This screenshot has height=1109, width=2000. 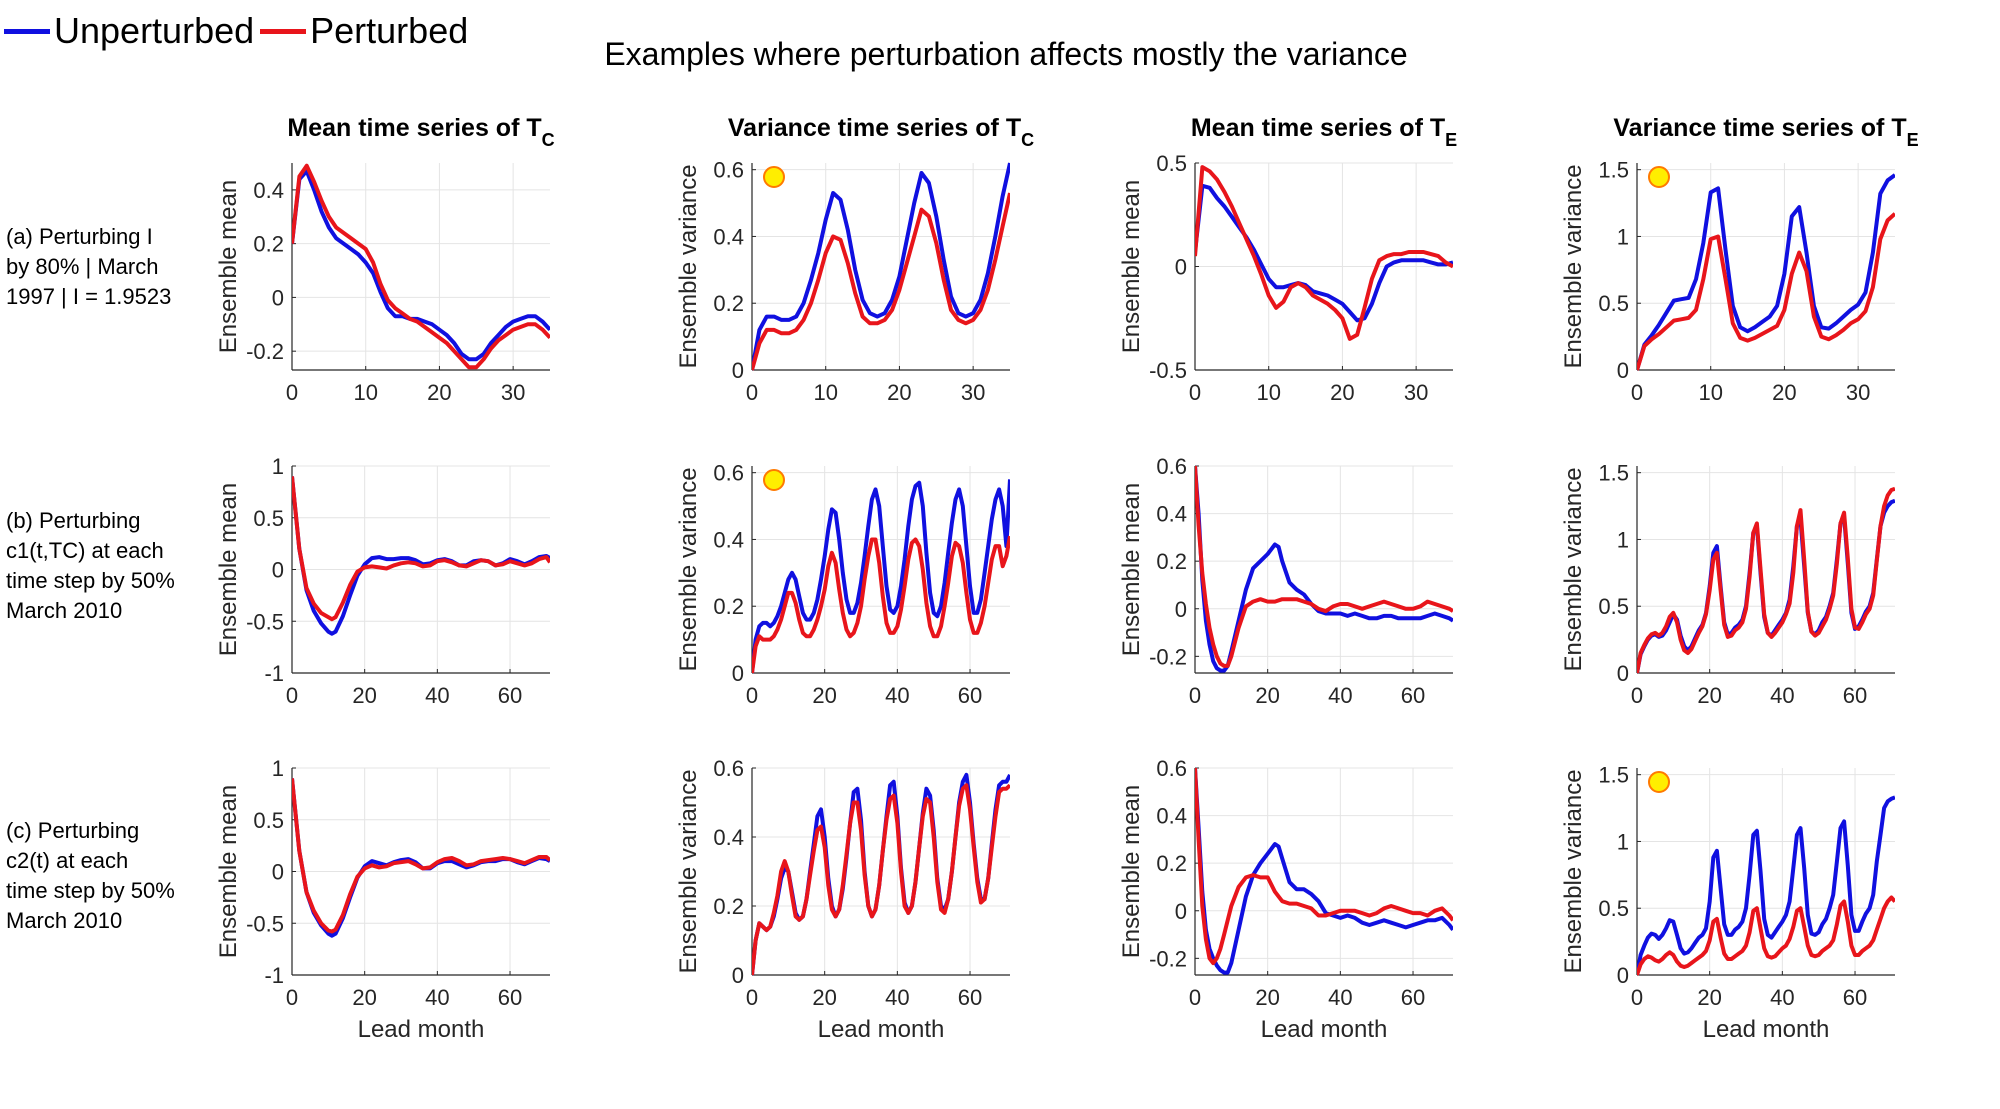 I want to click on chart-a4: 0 10 20 30 0 0.5 1 1.5 Ensemble variance, so click(x=1727, y=281).